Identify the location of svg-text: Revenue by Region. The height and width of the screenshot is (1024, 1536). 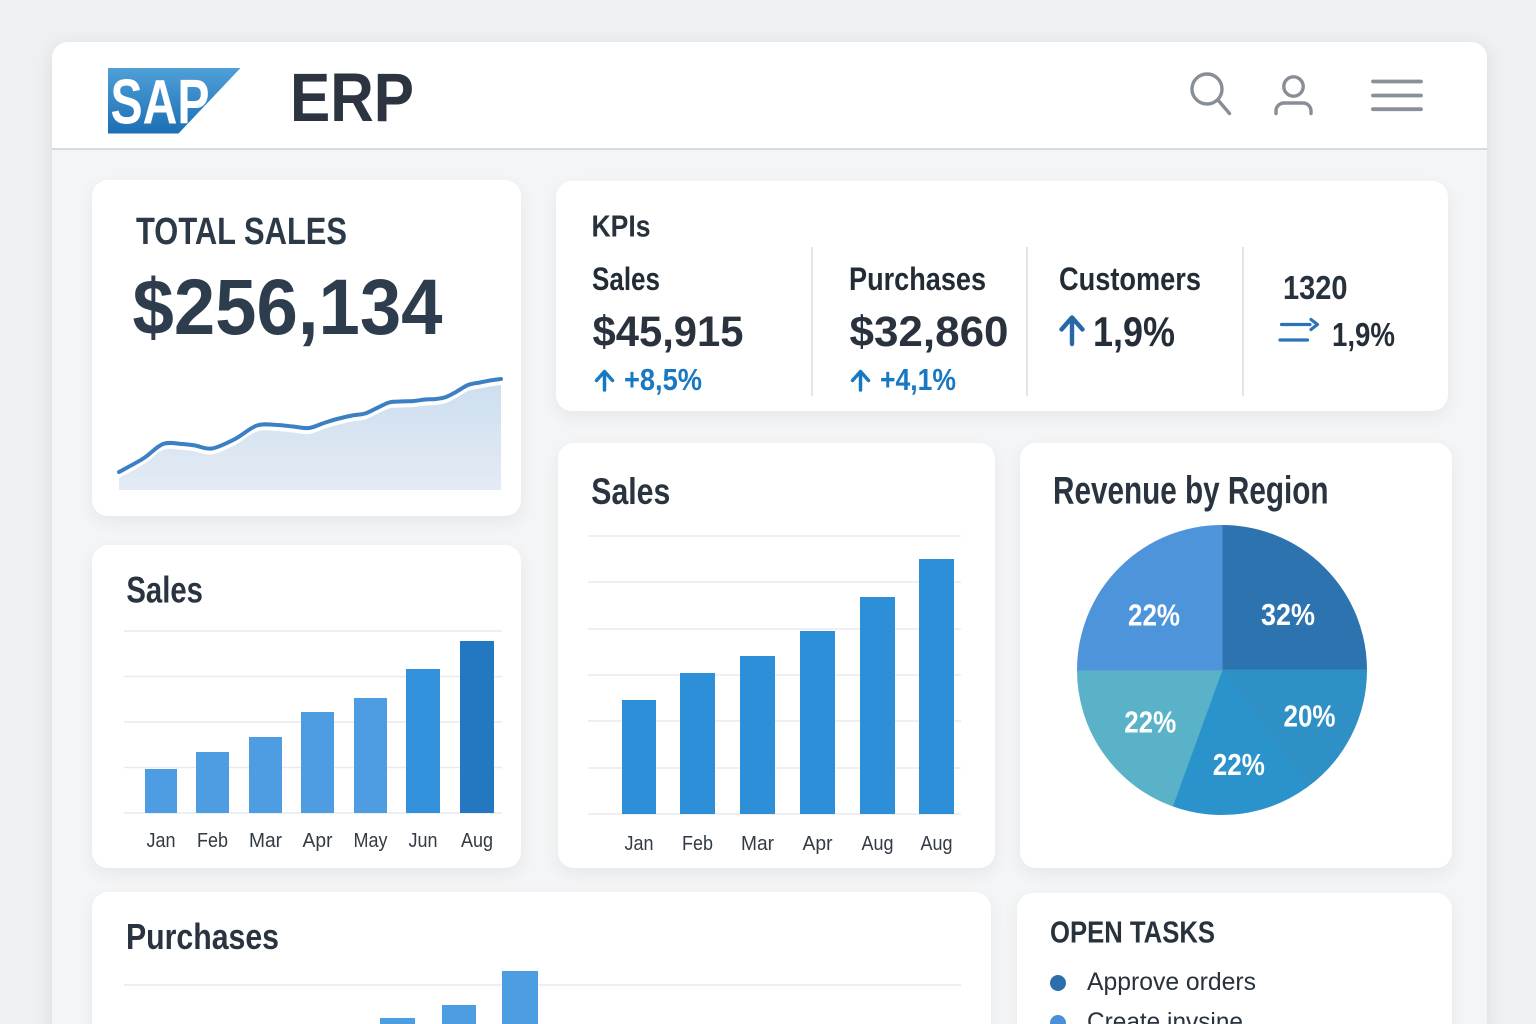
(1191, 490).